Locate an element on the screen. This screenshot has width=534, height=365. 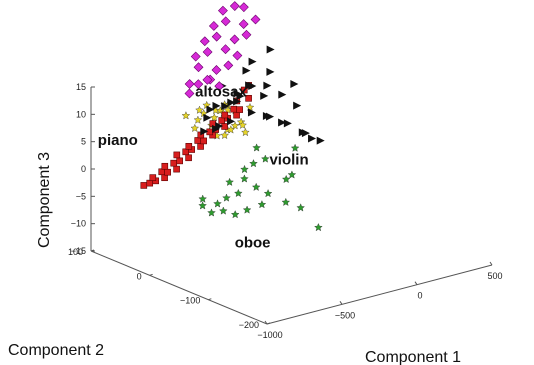
z-tick-label: −15 is located at coordinates (78, 251).